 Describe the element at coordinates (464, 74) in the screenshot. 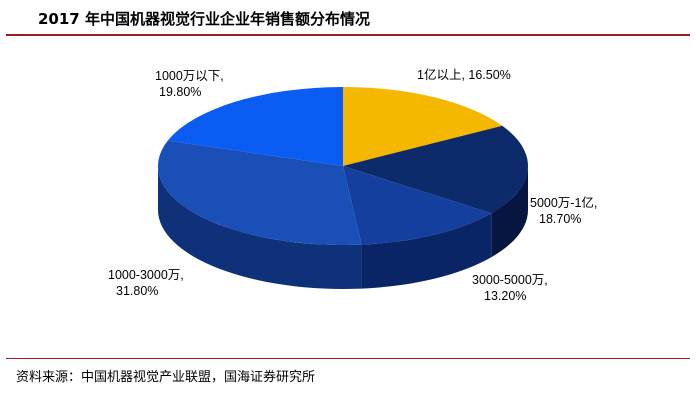

I see `slice-label-1yi-above: 1亿以上, 16.50%` at that location.